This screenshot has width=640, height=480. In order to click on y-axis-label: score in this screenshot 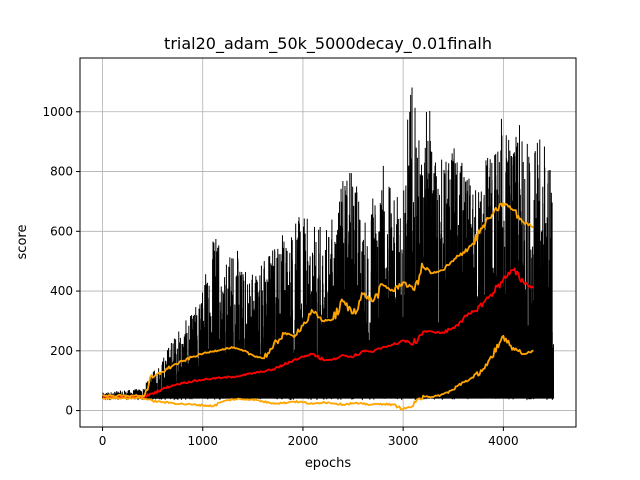, I will do `click(22, 242)`.